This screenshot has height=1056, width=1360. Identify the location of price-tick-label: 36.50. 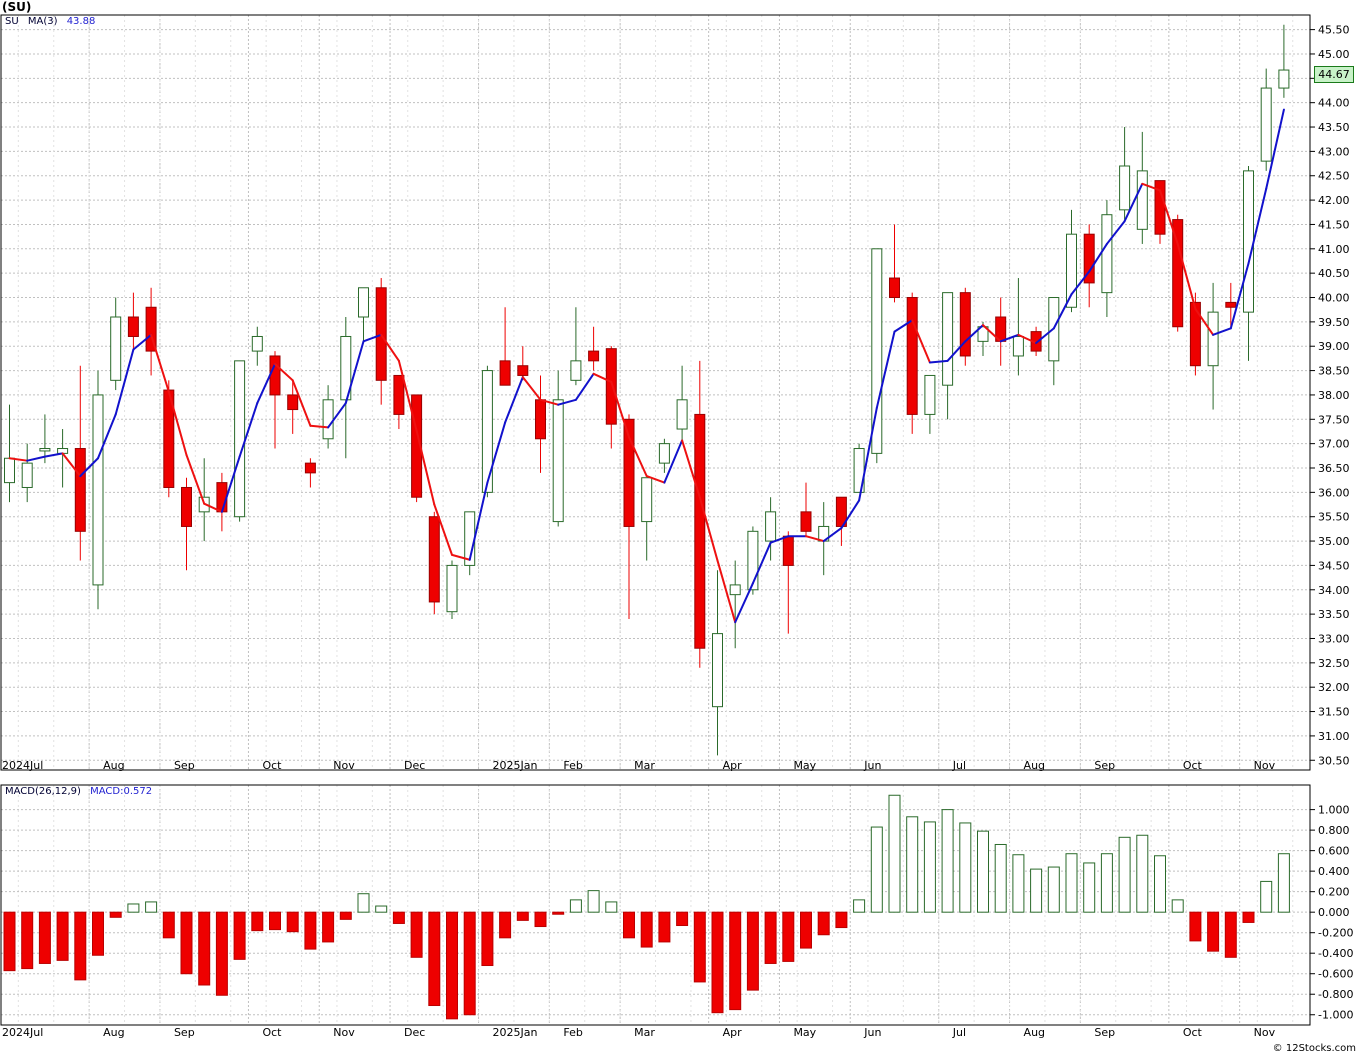
(1334, 468).